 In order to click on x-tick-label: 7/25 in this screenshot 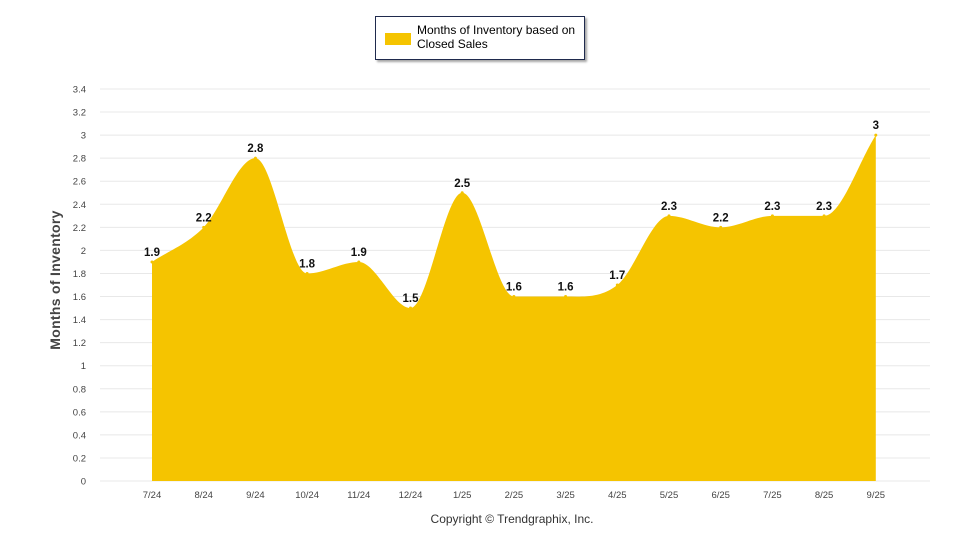, I will do `click(772, 495)`.